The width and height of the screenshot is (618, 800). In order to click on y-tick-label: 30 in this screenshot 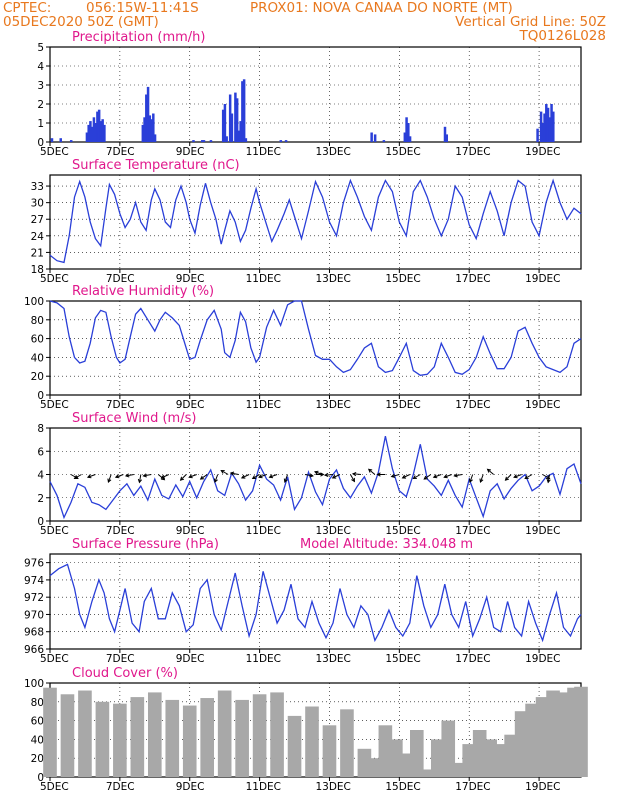, I will do `click(37, 204)`.